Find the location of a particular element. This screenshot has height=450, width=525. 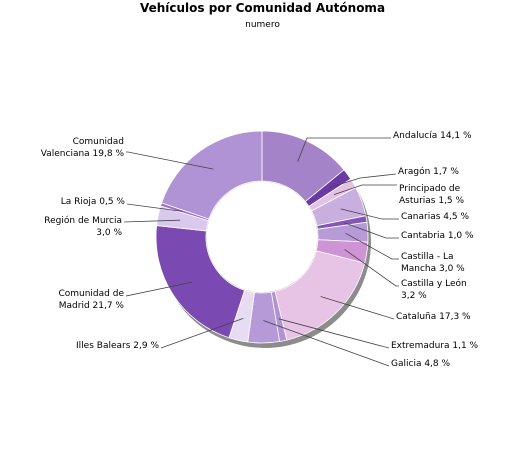

donut-slice is located at coordinates (212, 175).